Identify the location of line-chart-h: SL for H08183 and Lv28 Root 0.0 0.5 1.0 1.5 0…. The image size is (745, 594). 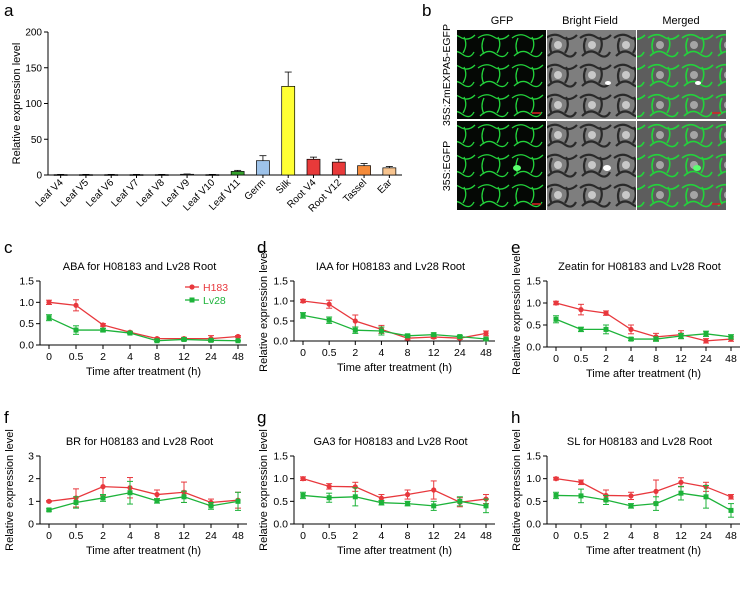
(625, 493).